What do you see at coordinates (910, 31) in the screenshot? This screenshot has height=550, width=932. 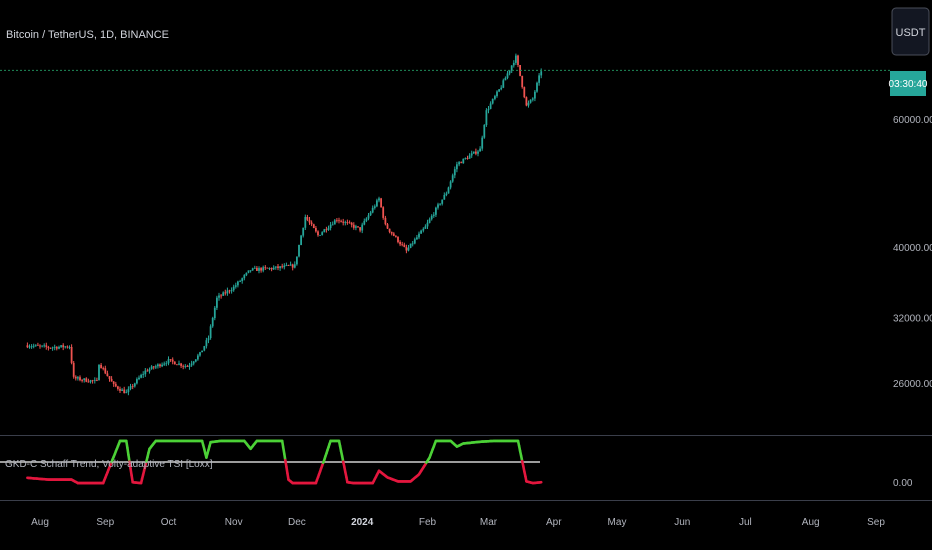 I see `currency-badge: USDT` at bounding box center [910, 31].